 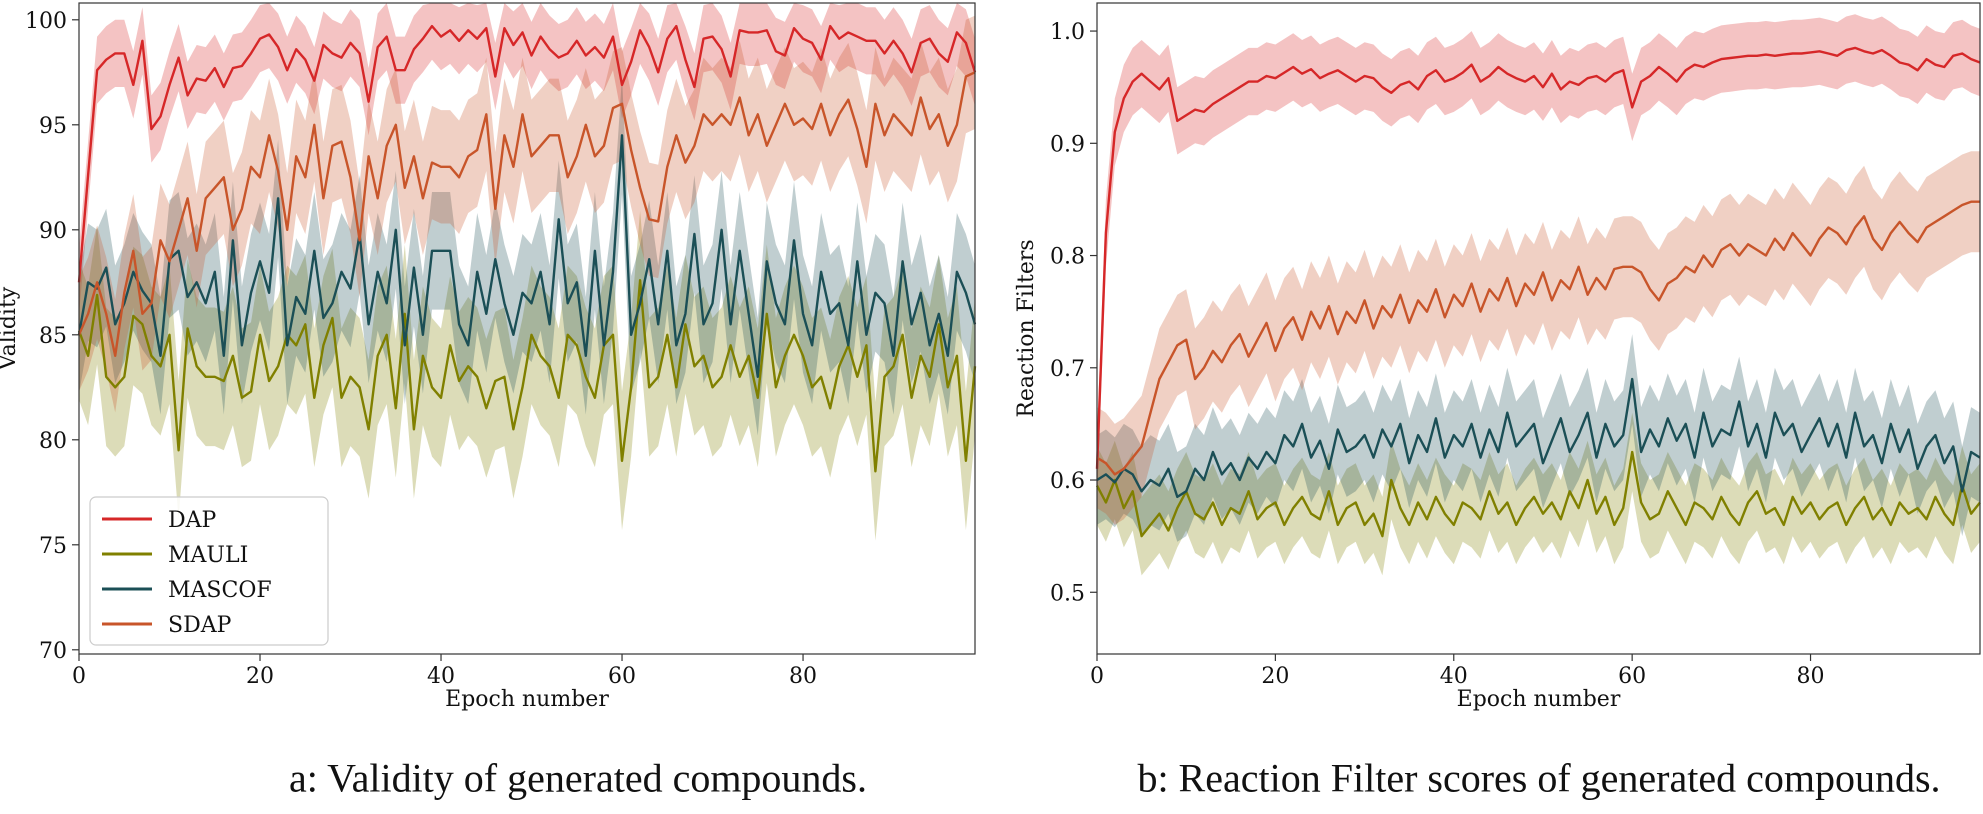 What do you see at coordinates (192, 520) in the screenshot?
I see `legend-label-dap: DAP` at bounding box center [192, 520].